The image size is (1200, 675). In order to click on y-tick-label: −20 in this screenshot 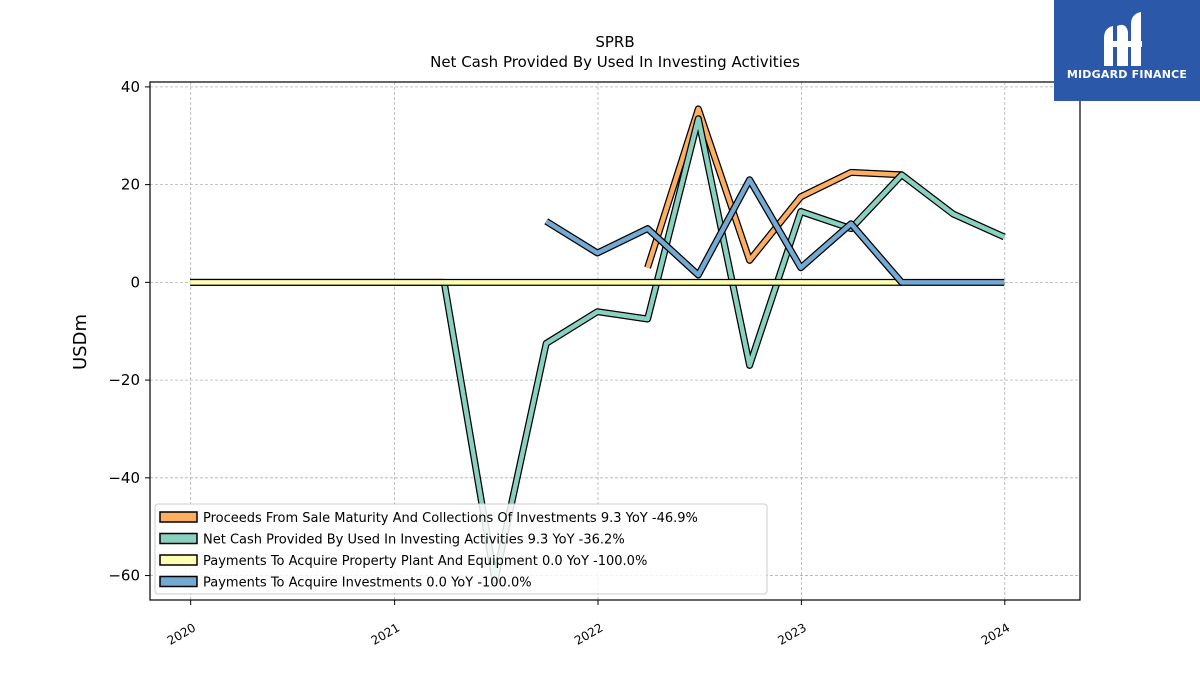, I will do `click(124, 380)`.